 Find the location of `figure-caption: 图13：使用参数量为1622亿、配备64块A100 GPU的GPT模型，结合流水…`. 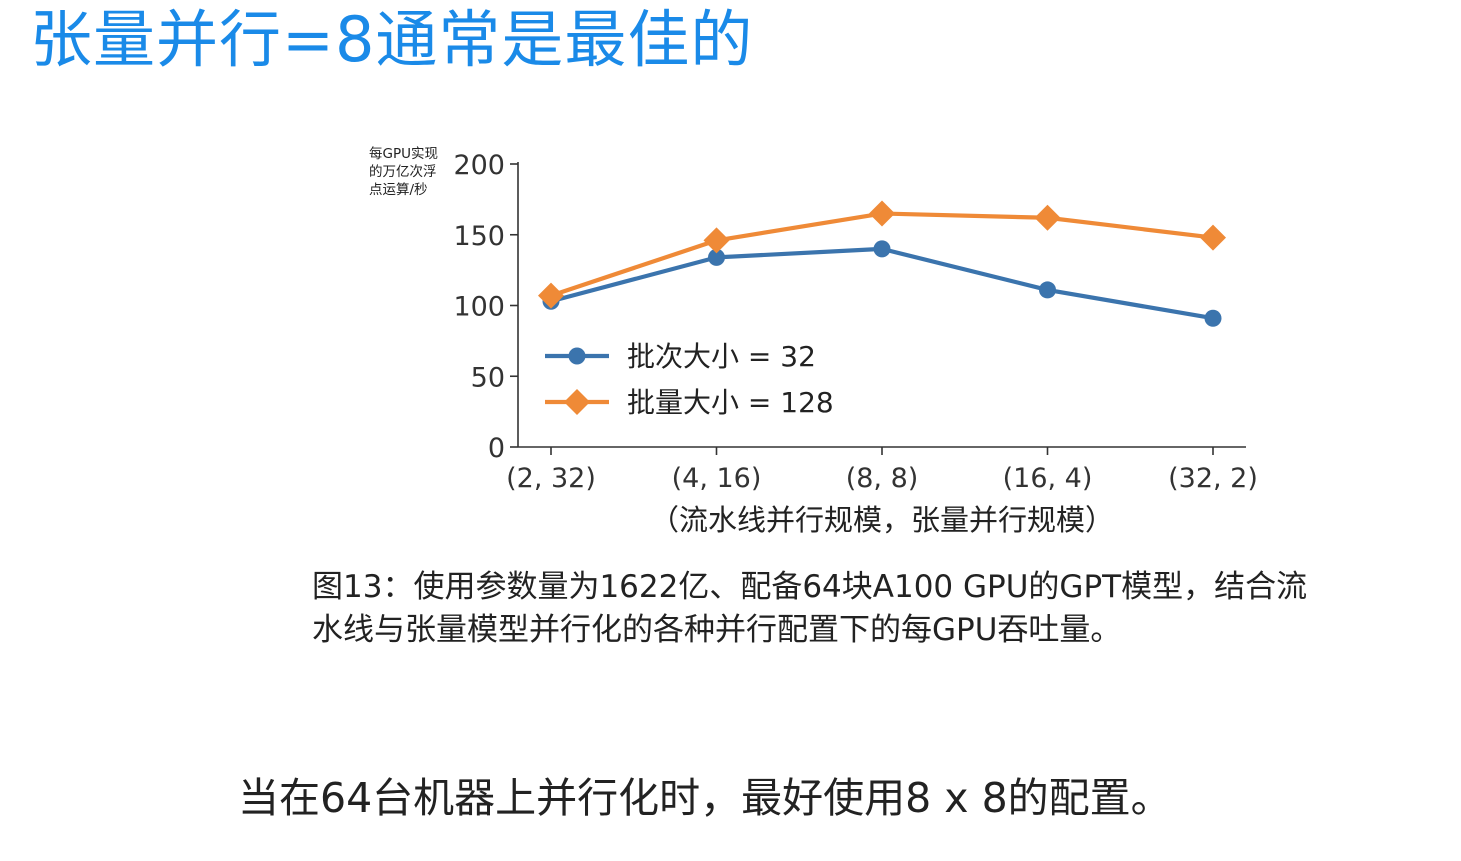

figure-caption: 图13：使用参数量为1622亿、配备64块A100 GPU的GPT模型，结合流水… is located at coordinates (810, 608).